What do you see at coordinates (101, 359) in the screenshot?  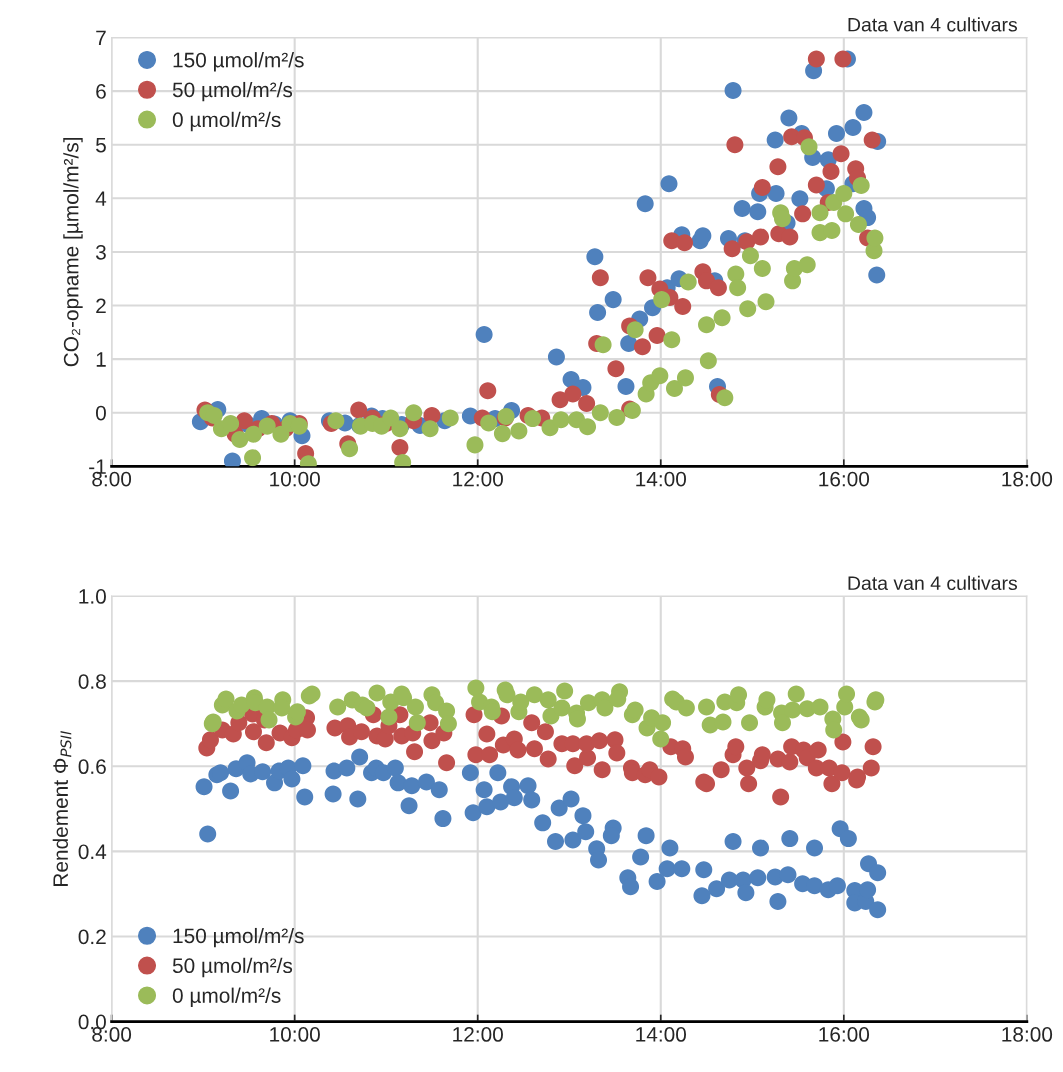 I see `y-tick-label: 1` at bounding box center [101, 359].